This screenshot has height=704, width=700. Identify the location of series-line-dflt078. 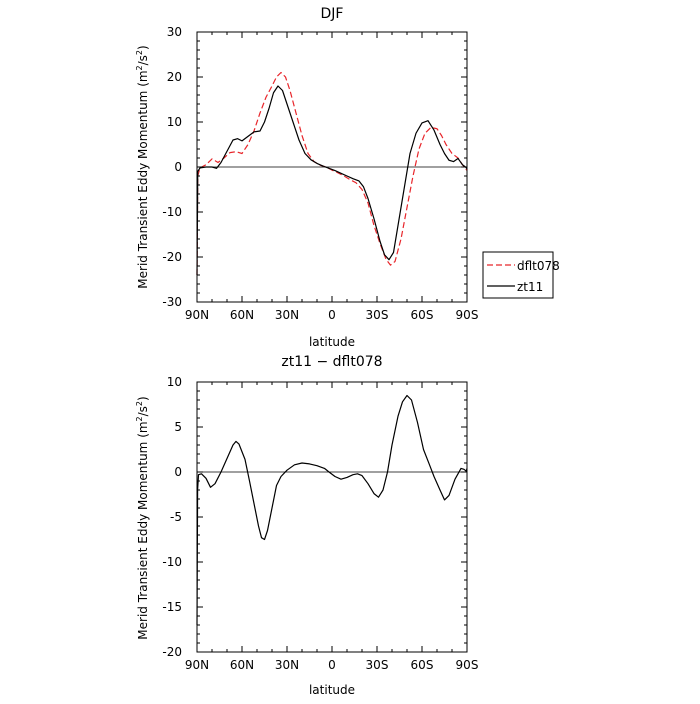
(332, 173).